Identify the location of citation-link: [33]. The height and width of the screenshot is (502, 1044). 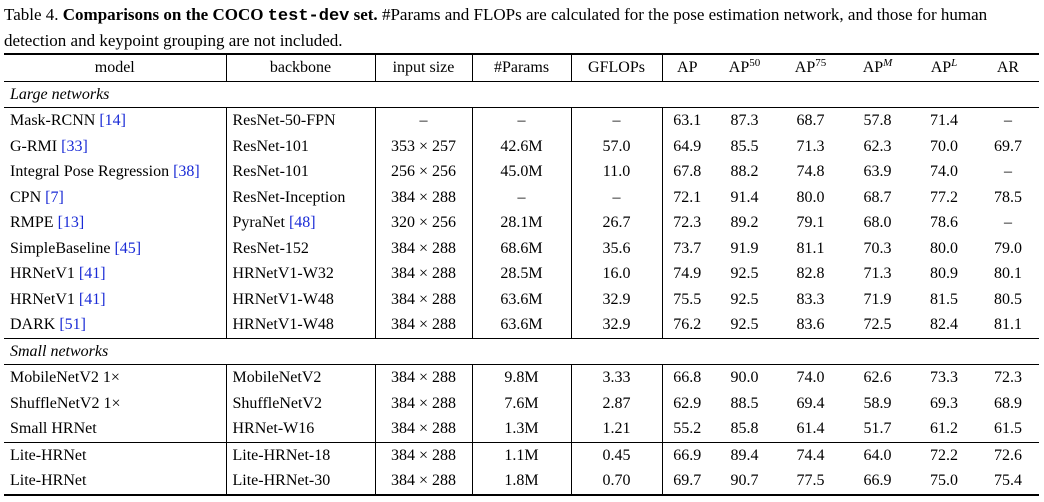
(74, 146).